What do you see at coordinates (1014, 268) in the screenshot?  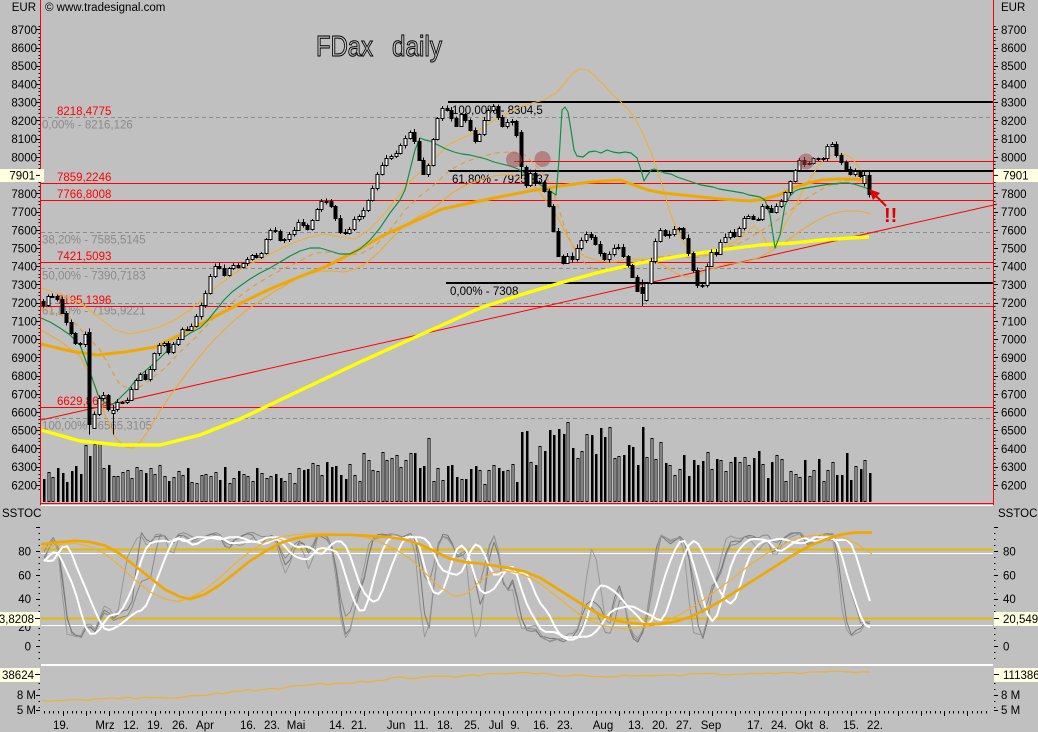 I see `svg-text: 7400` at bounding box center [1014, 268].